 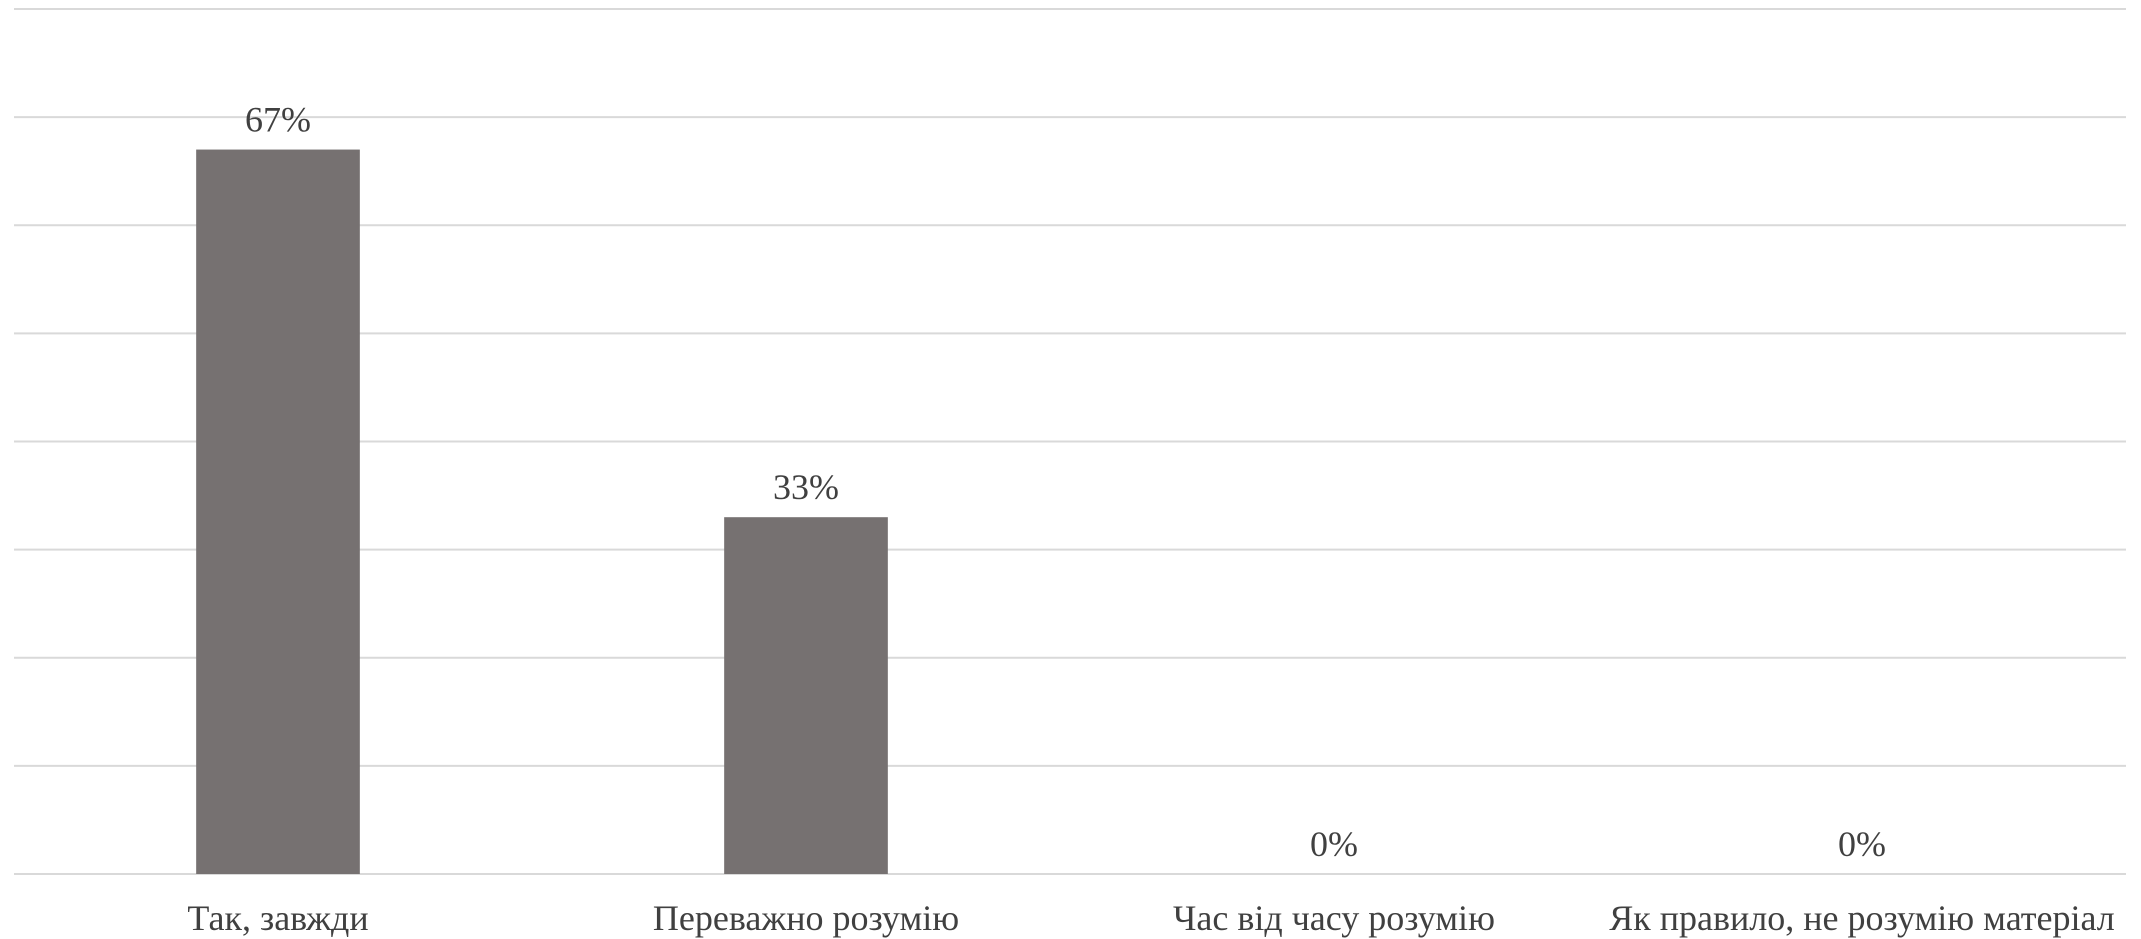 I want to click on category-label: Переважно розумію, so click(x=806, y=918).